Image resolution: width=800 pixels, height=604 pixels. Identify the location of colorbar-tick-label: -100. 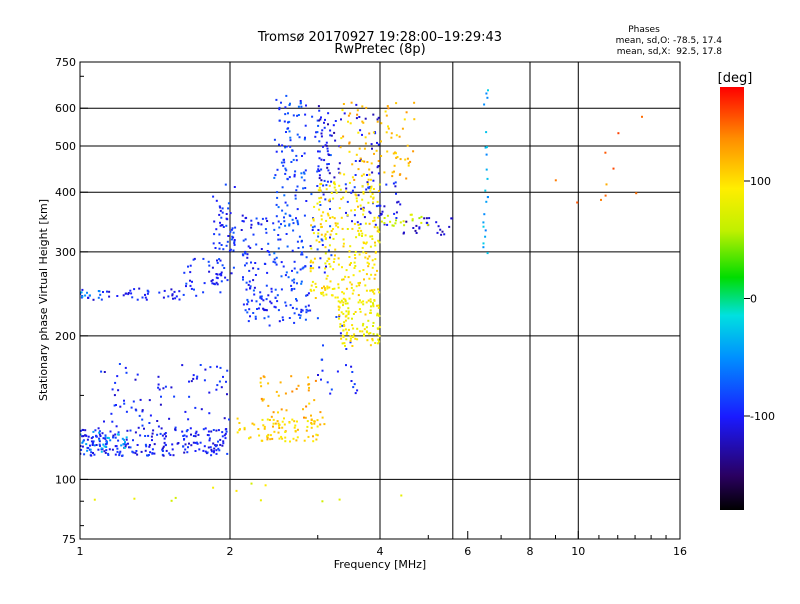
(762, 416).